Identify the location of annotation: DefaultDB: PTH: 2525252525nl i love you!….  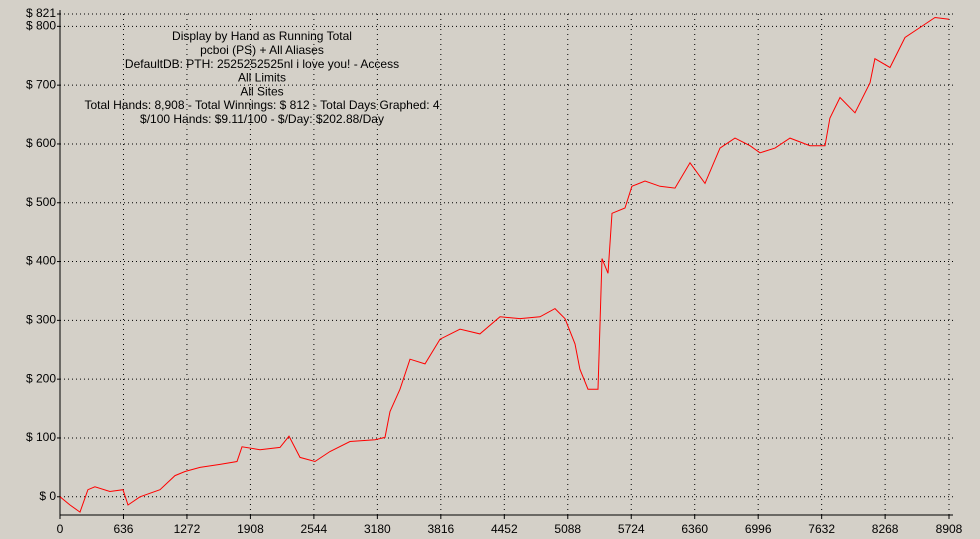
(262, 64).